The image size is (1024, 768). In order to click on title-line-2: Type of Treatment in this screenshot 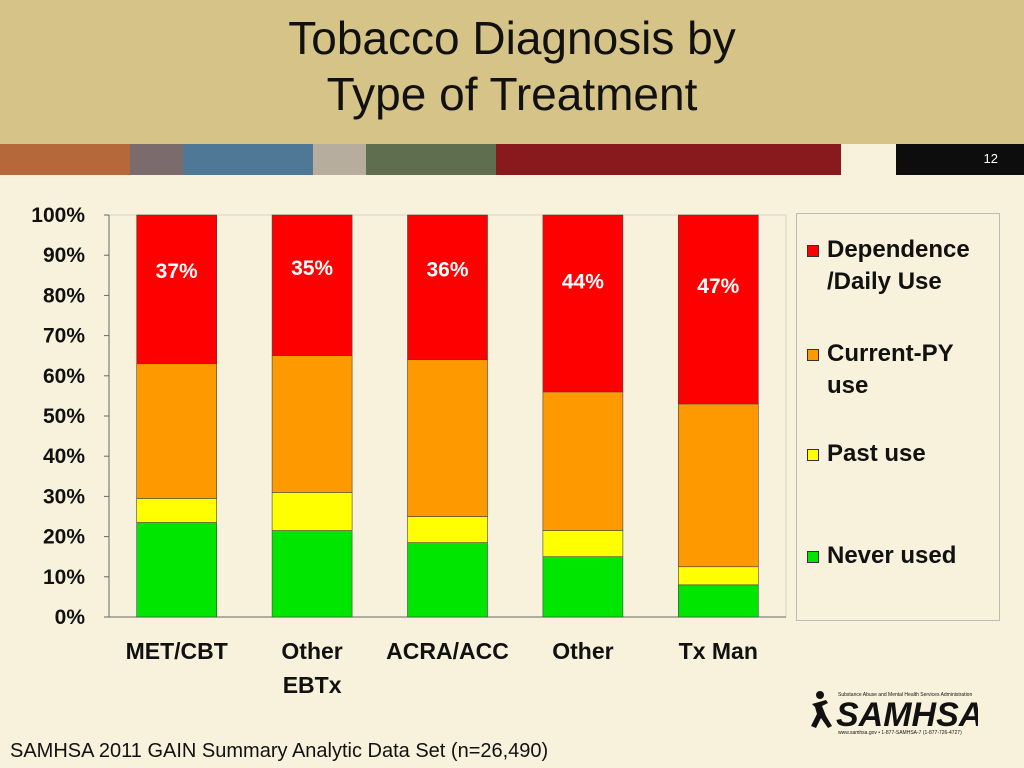, I will do `click(512, 94)`.